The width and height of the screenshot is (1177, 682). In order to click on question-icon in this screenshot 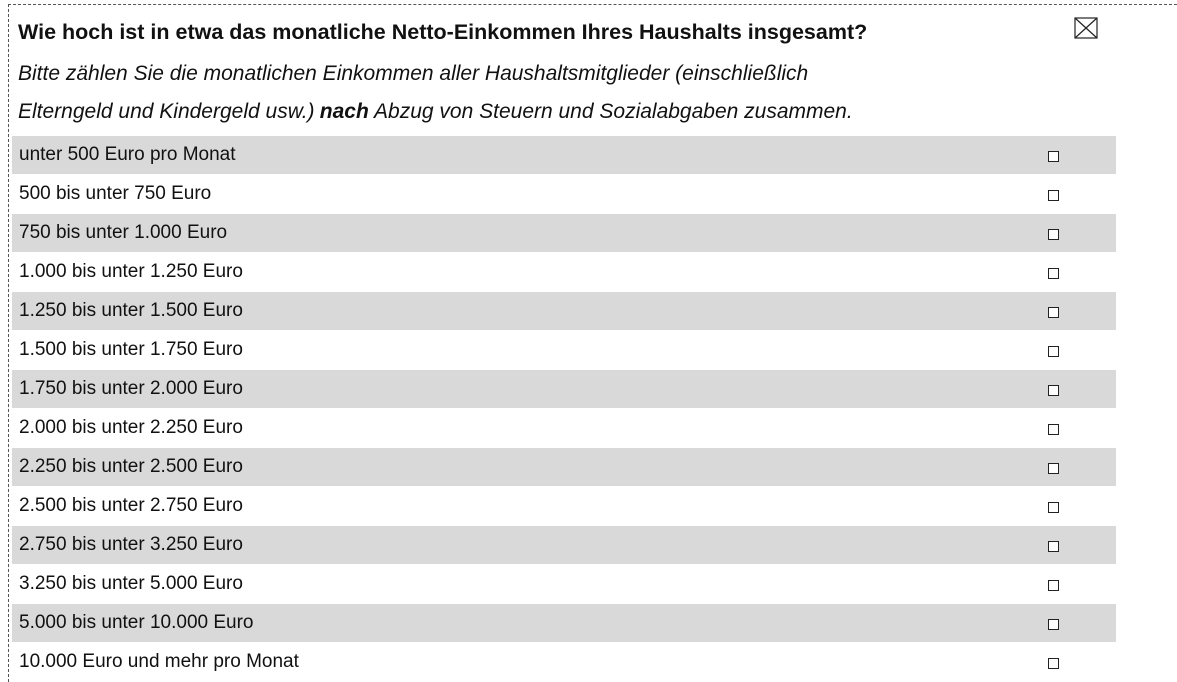, I will do `click(1086, 28)`.